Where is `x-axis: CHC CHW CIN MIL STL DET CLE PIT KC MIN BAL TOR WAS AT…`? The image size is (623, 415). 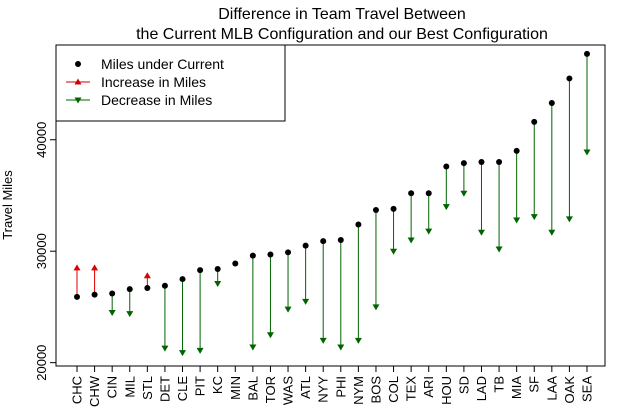
x-axis: CHC CHW CIN MIL STL DET CLE PIT KC MIN BAL TOR WAS AT… is located at coordinates (332, 386).